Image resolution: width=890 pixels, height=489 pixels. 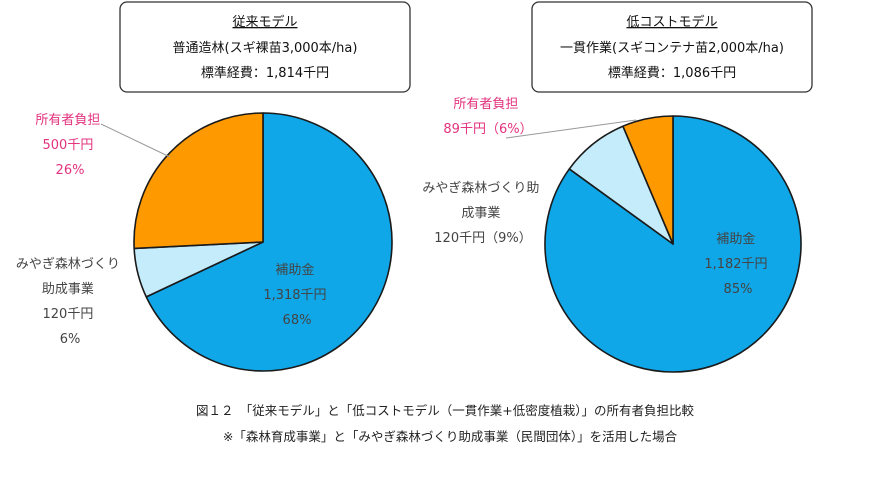 I want to click on chart-right-header-cost: 標準経費：1,086千円, so click(x=672, y=73).